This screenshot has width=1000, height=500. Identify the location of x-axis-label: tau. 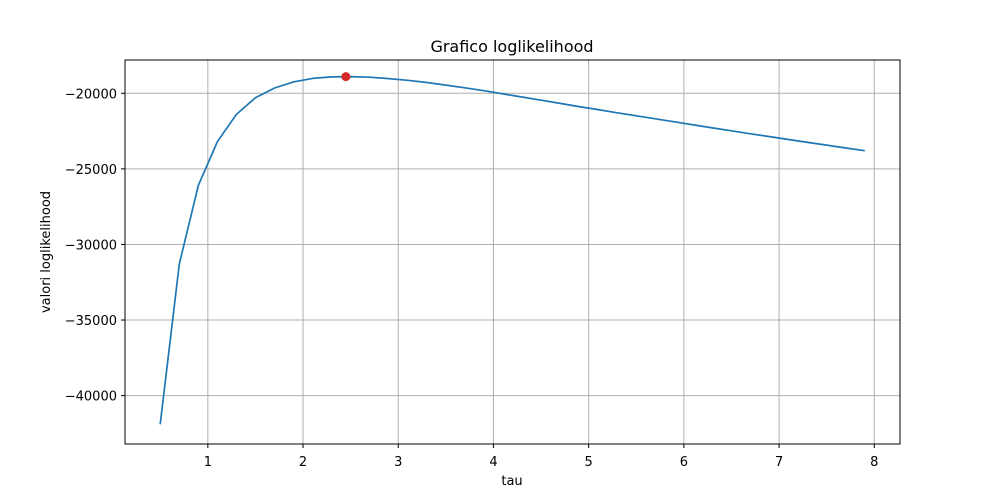
(511, 481).